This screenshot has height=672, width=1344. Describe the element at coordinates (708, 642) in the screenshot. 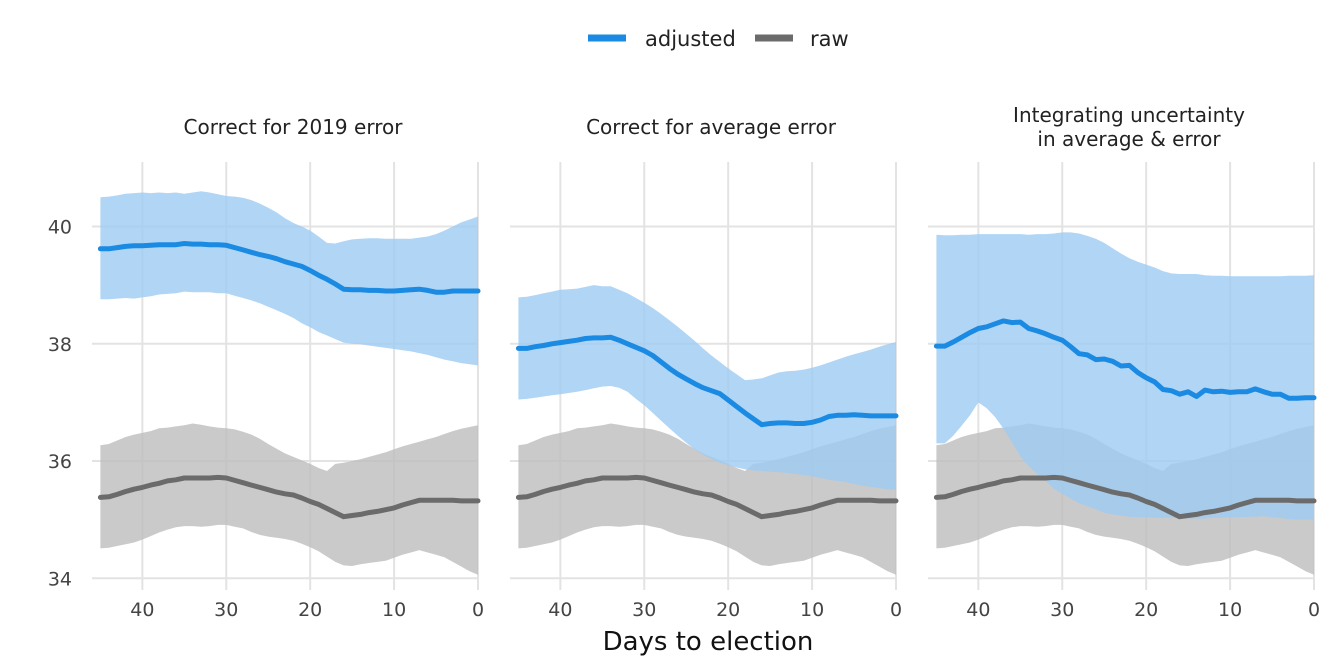

I see `x-axis-title: Days to election` at that location.